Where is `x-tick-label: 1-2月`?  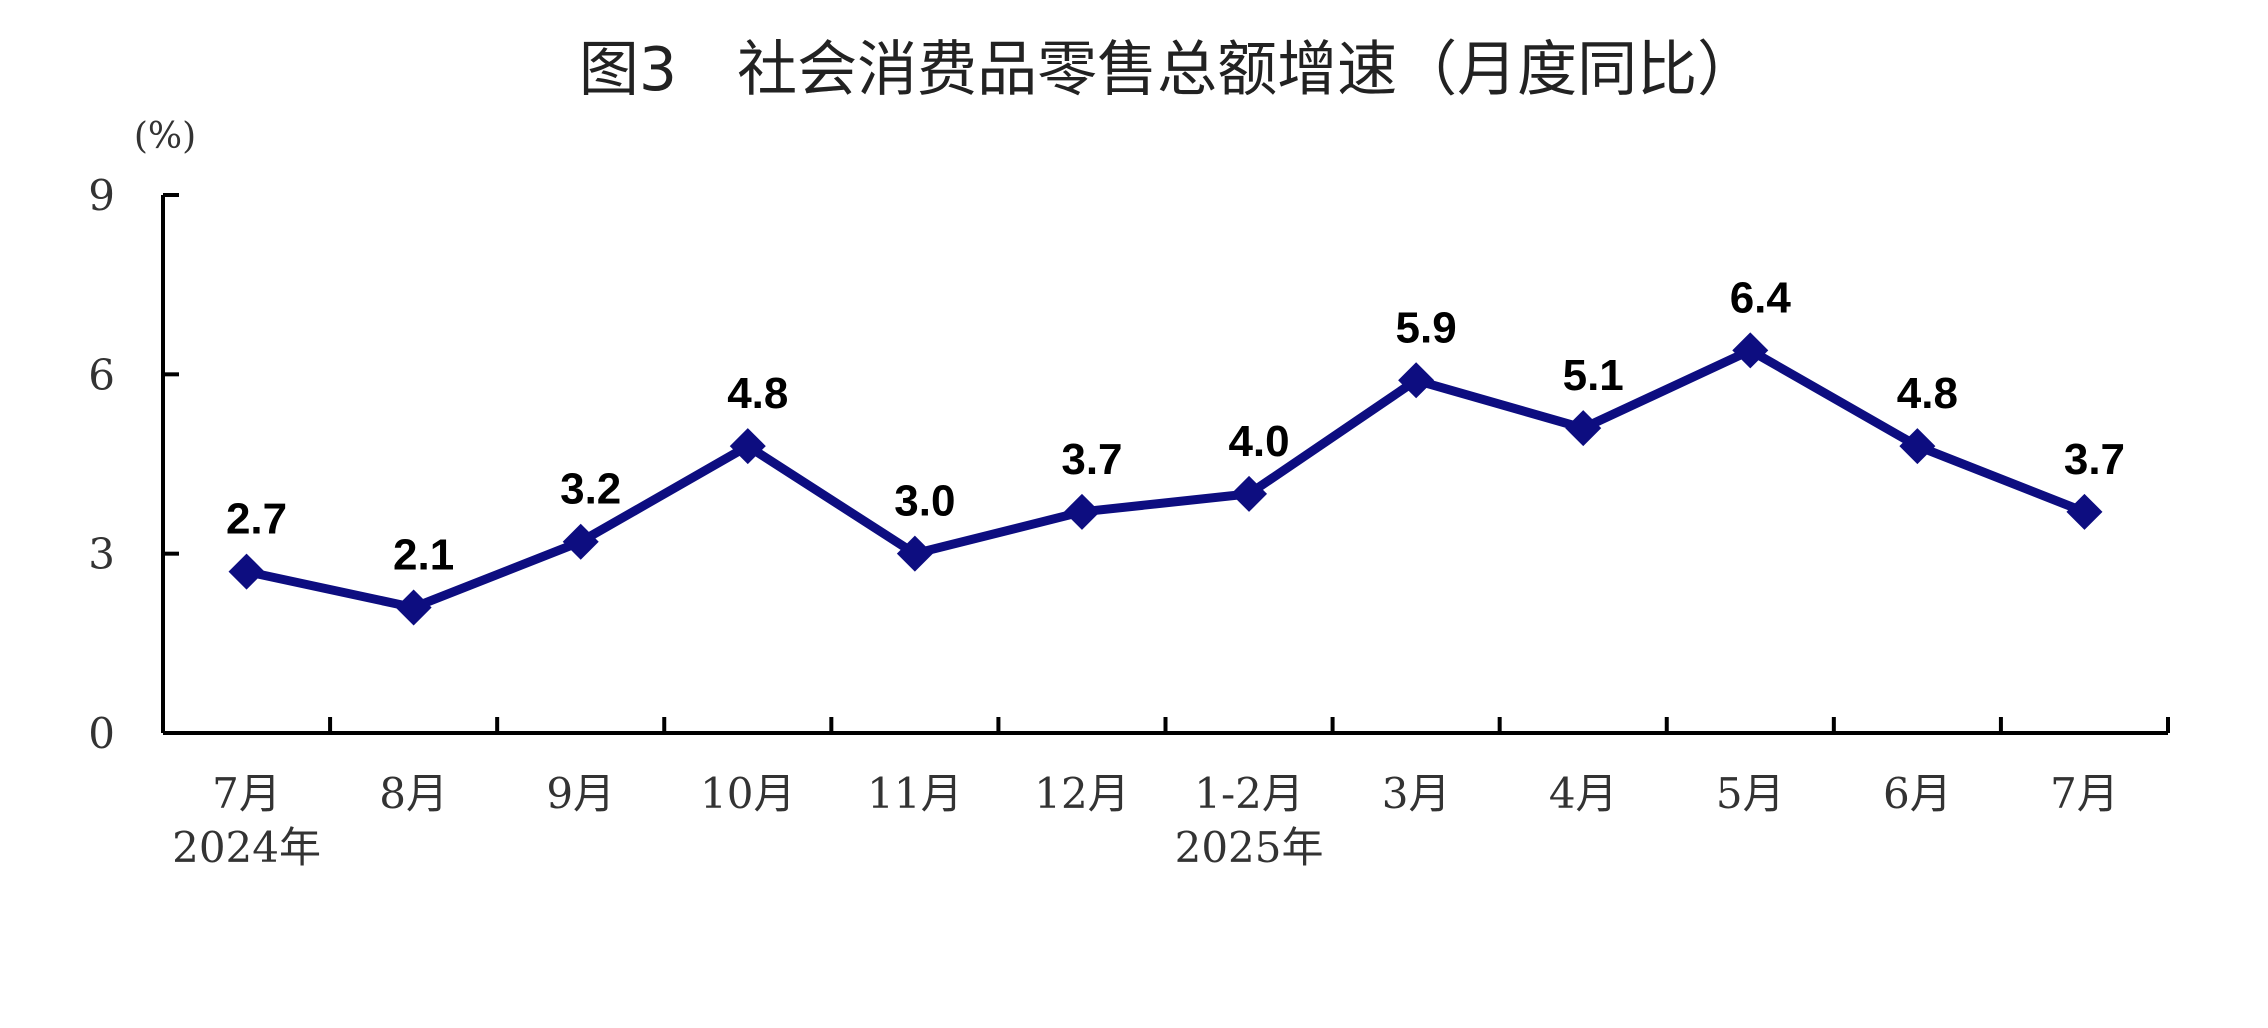 x-tick-label: 1-2月 is located at coordinates (1249, 793).